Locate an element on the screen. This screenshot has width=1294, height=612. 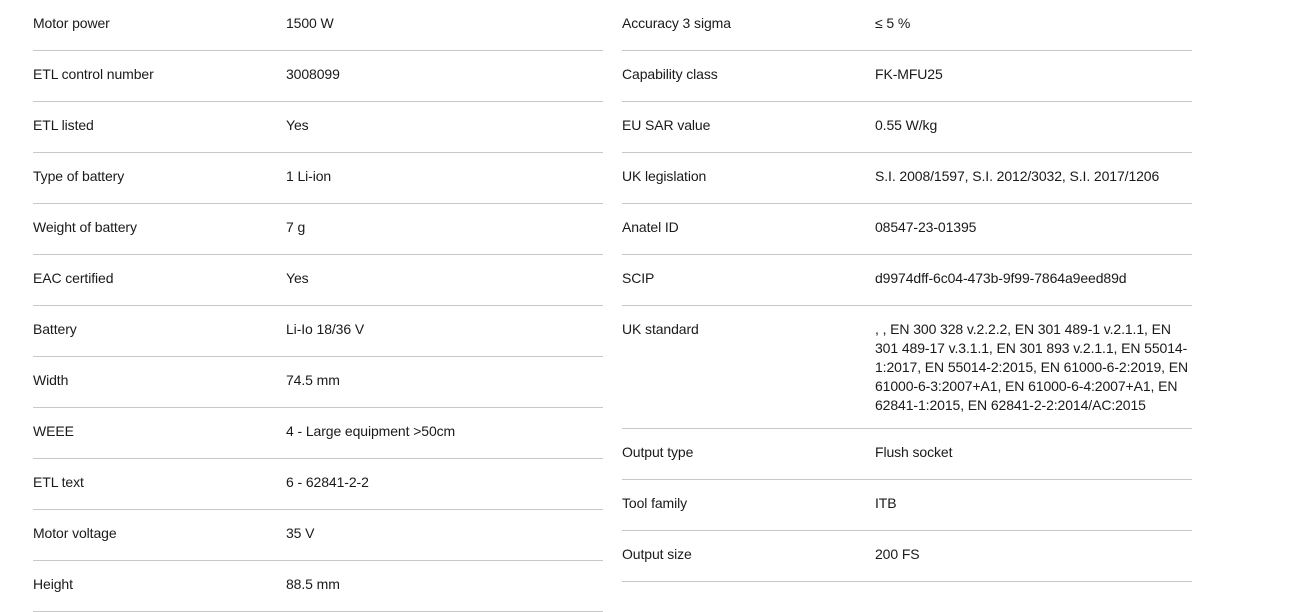
spec-row: Motor voltage 35 V is located at coordinates (318, 535).